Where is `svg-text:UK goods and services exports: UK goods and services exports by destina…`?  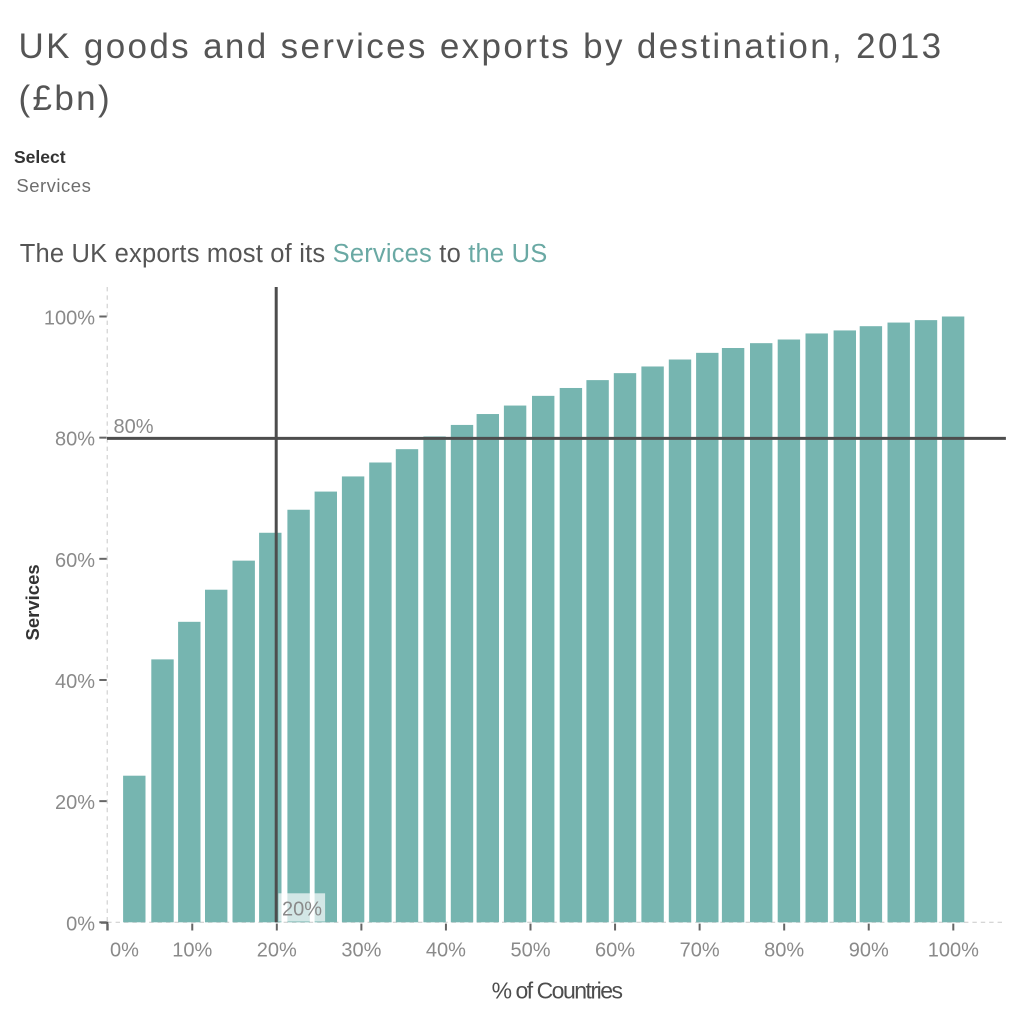 svg-text:UK goods and services exports: UK goods and services exports by destina… is located at coordinates (481, 46).